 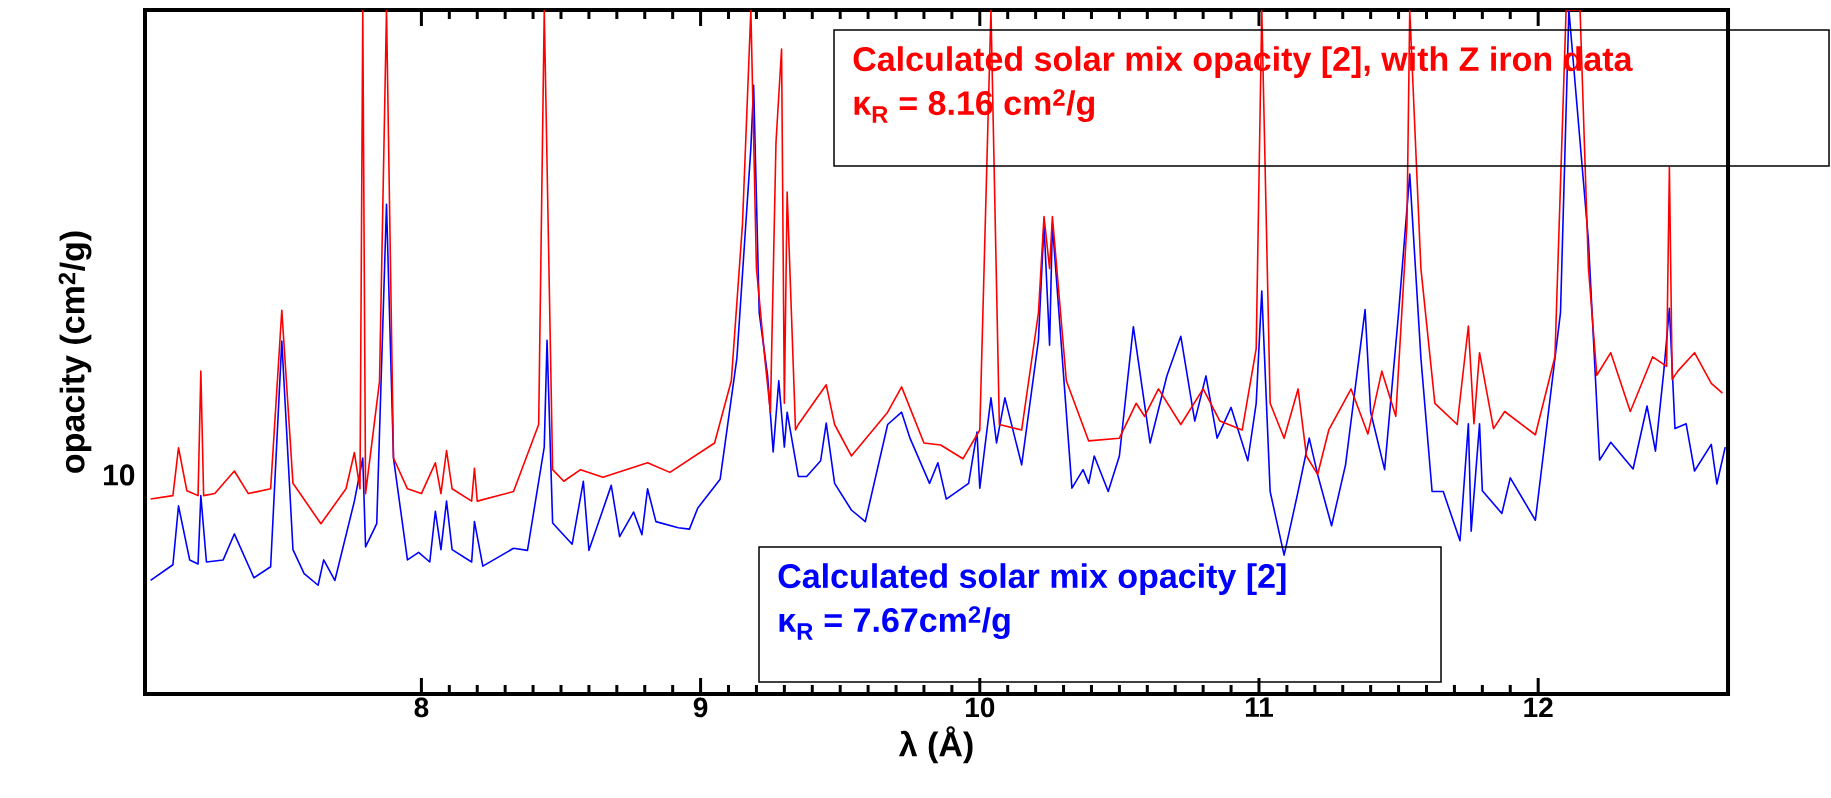 What do you see at coordinates (1259, 707) in the screenshot?
I see `x-tick-label: 11` at bounding box center [1259, 707].